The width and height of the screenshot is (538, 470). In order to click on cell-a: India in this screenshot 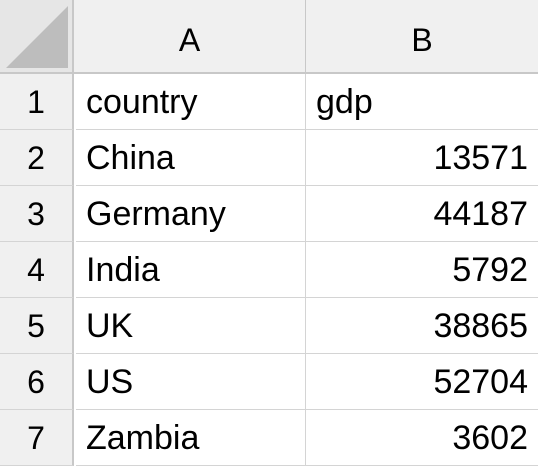, I will do `click(191, 270)`.